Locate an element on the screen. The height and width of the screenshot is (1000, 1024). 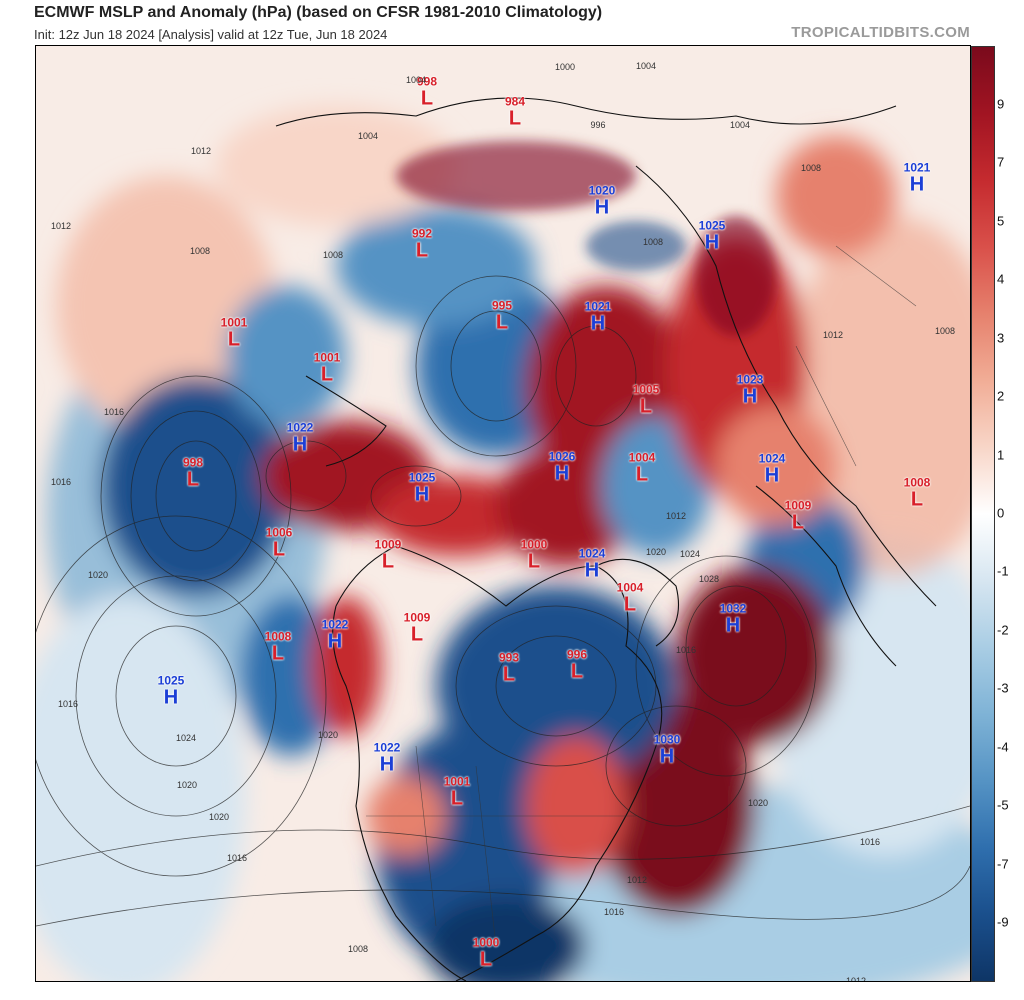
pressure-value: 1021 is located at coordinates (598, 306).